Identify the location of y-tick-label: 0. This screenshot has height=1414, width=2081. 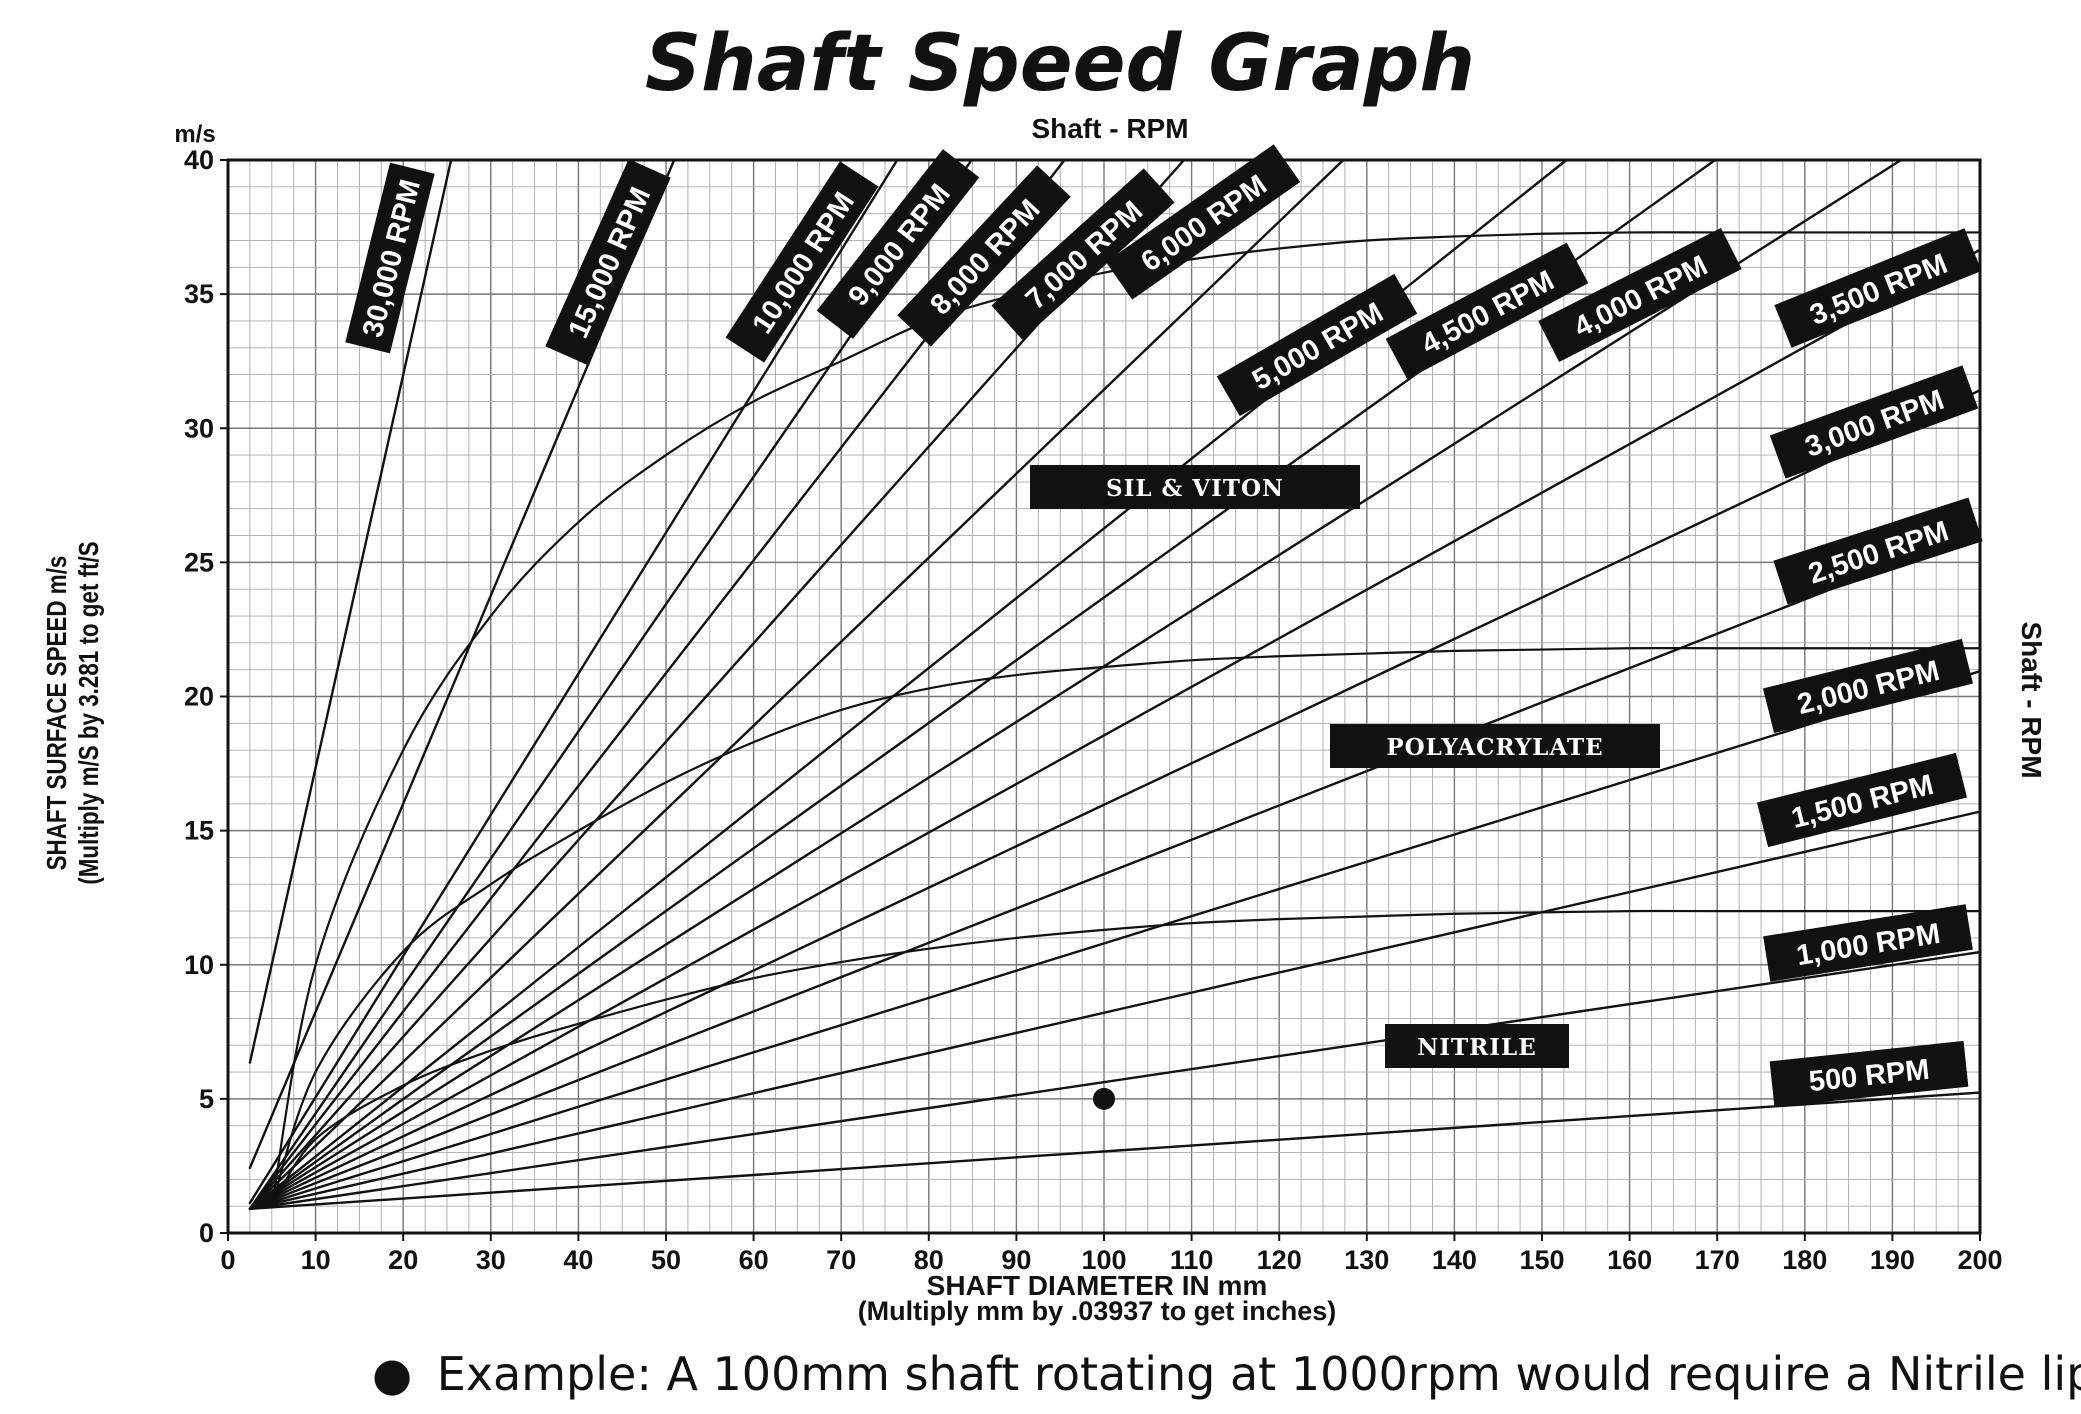
(206, 1233).